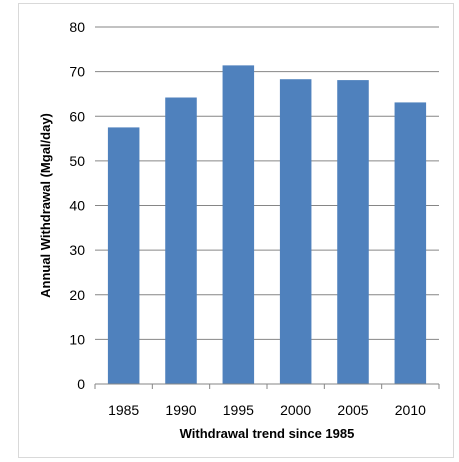 The width and height of the screenshot is (459, 462). What do you see at coordinates (353, 232) in the screenshot?
I see `bar-2005` at bounding box center [353, 232].